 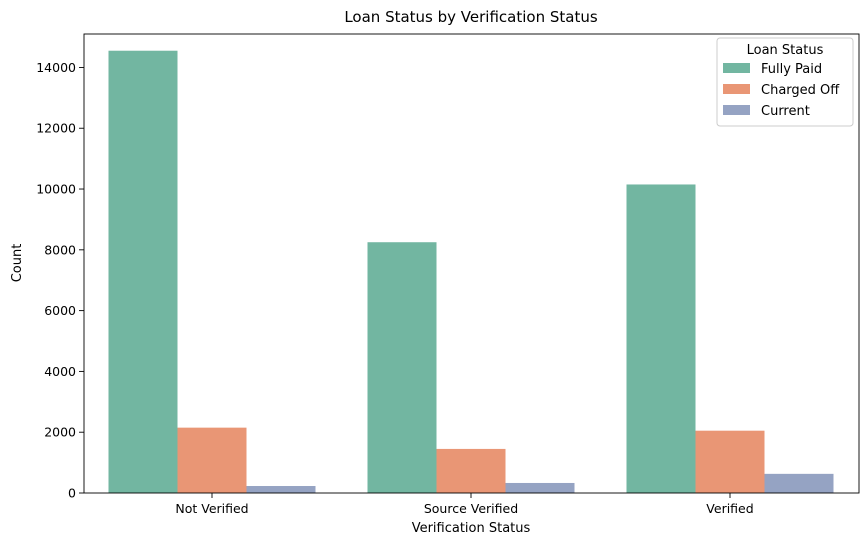 What do you see at coordinates (60, 371) in the screenshot?
I see `y-tick-label: 4000` at bounding box center [60, 371].